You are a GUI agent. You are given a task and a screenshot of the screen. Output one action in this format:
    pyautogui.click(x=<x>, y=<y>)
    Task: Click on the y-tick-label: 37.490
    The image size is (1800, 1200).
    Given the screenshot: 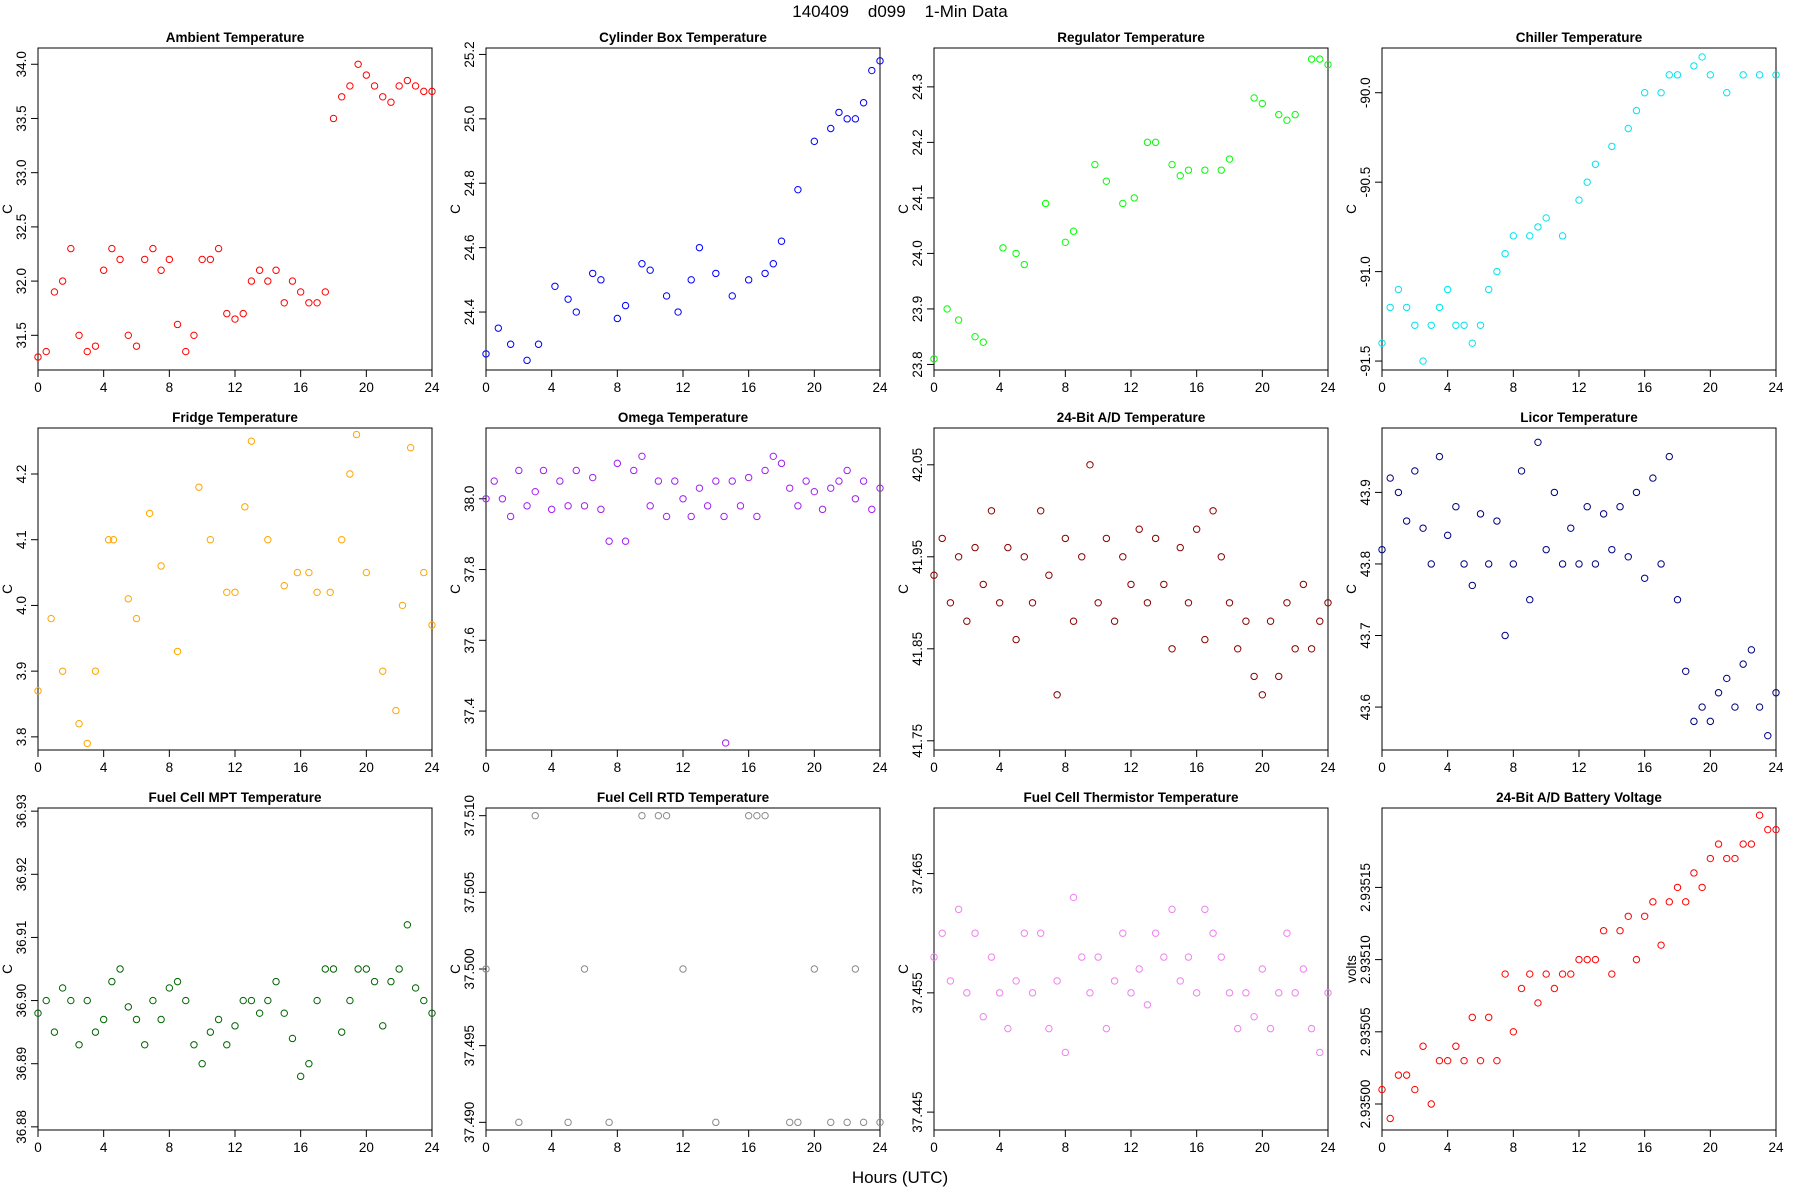 What is the action you would take?
    pyautogui.click(x=469, y=1122)
    